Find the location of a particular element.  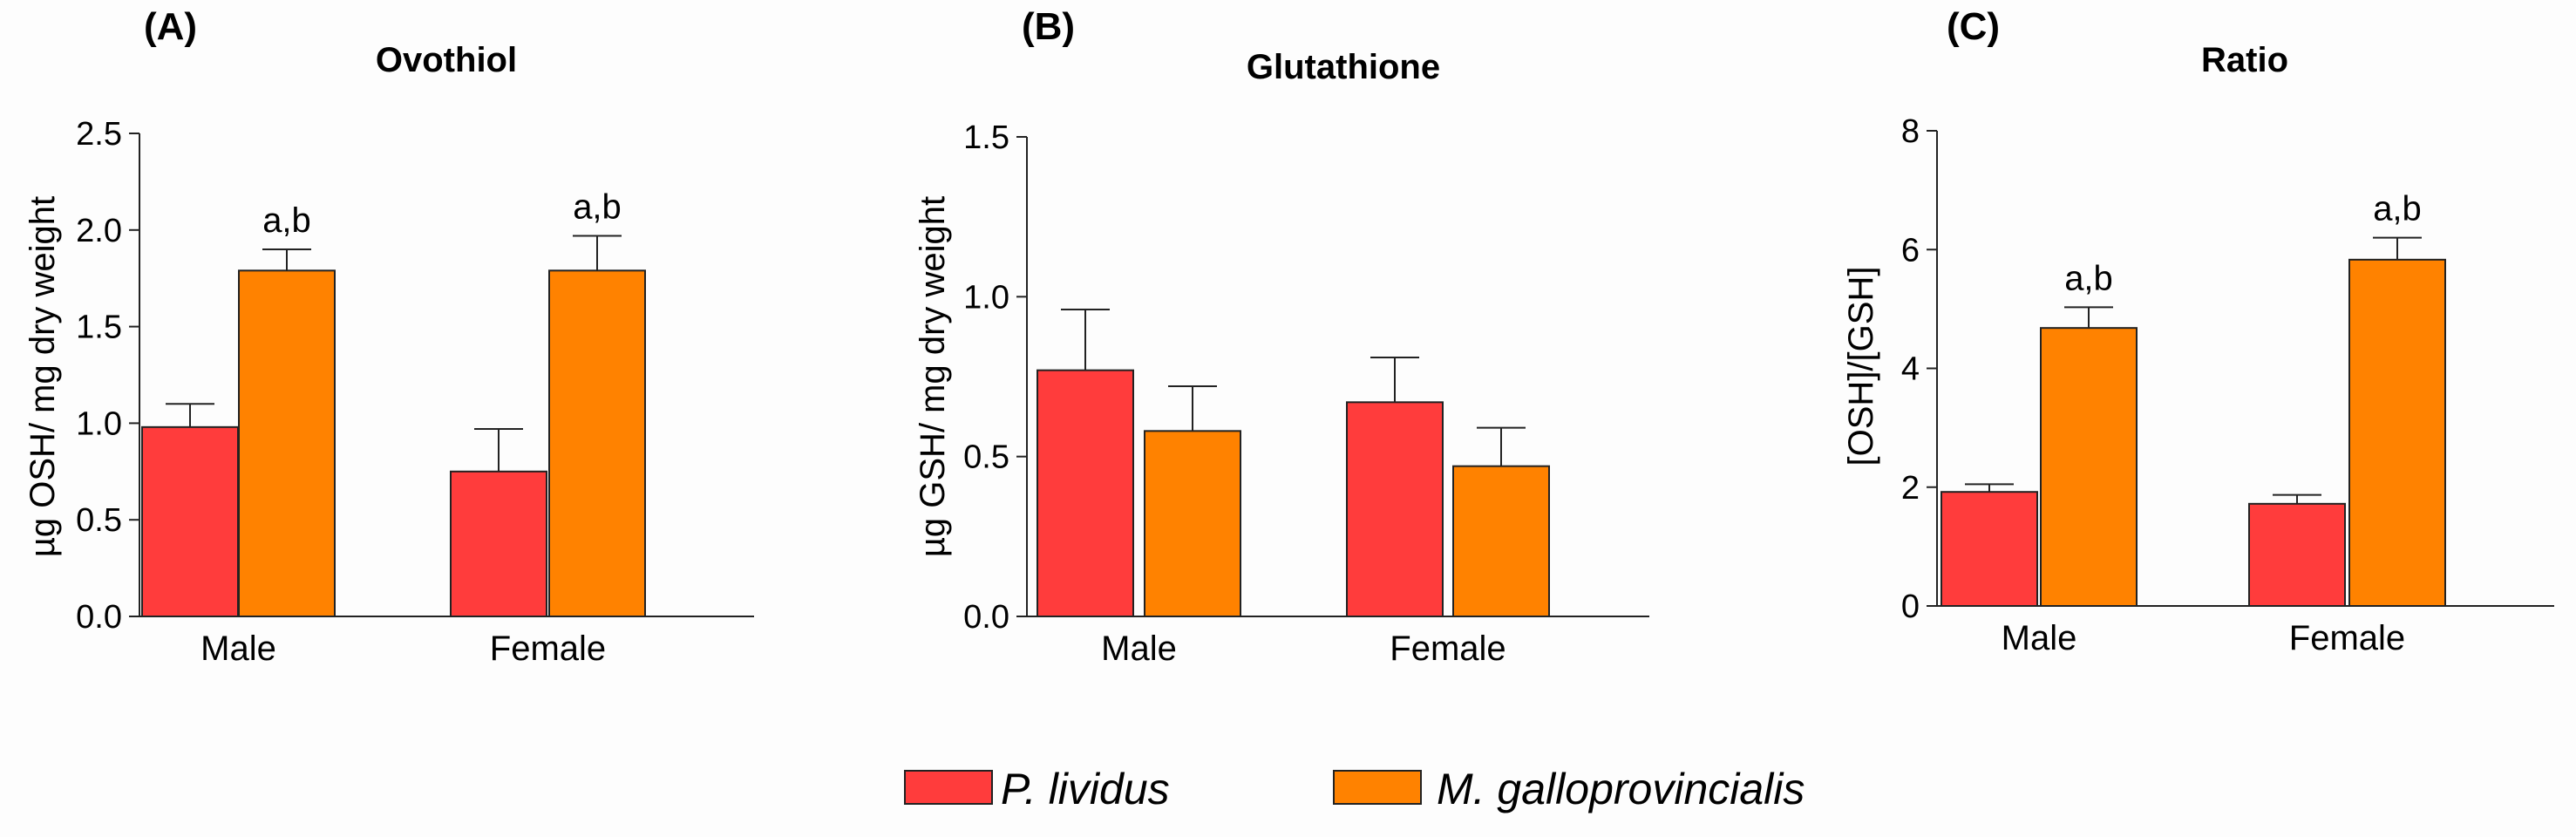

panel-a-ylabel: µg OSH/ mg dry weight is located at coordinates (43, 376).